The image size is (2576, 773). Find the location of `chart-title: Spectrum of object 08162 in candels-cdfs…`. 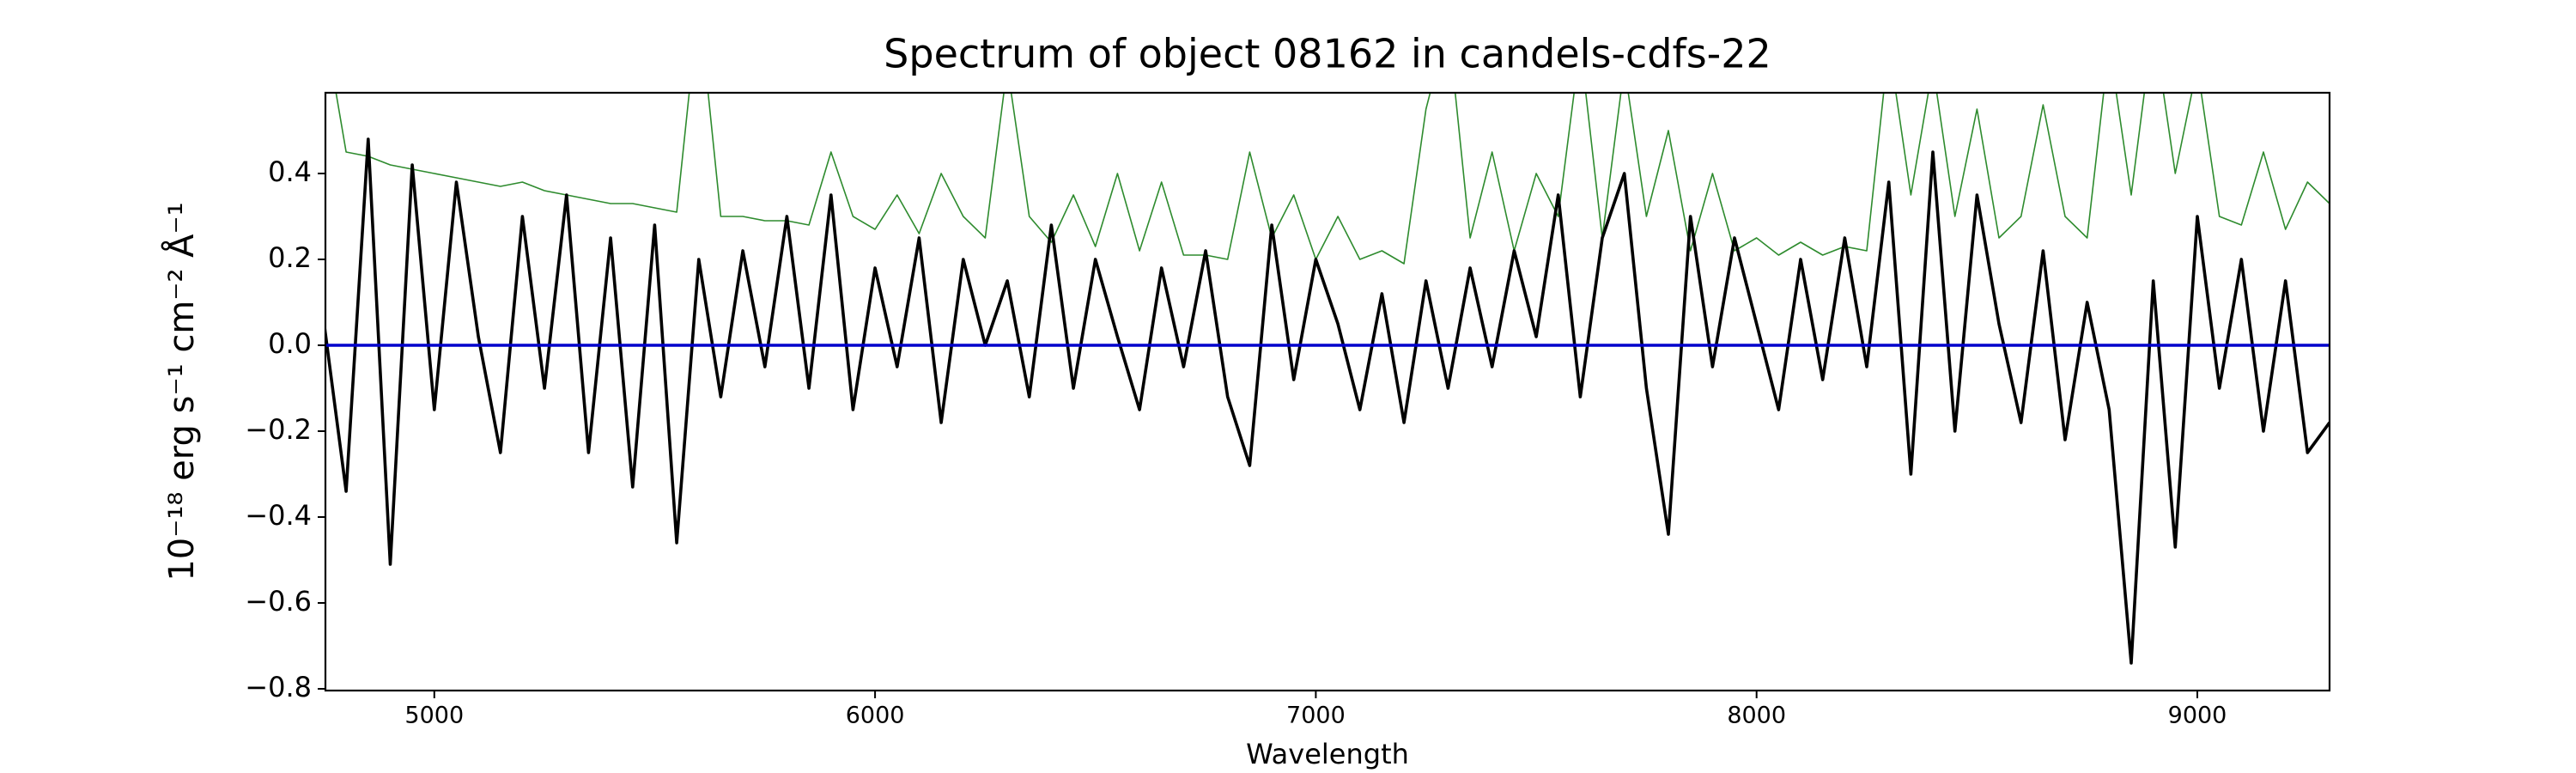

chart-title: Spectrum of object 08162 in candels-cdfs… is located at coordinates (1327, 54).